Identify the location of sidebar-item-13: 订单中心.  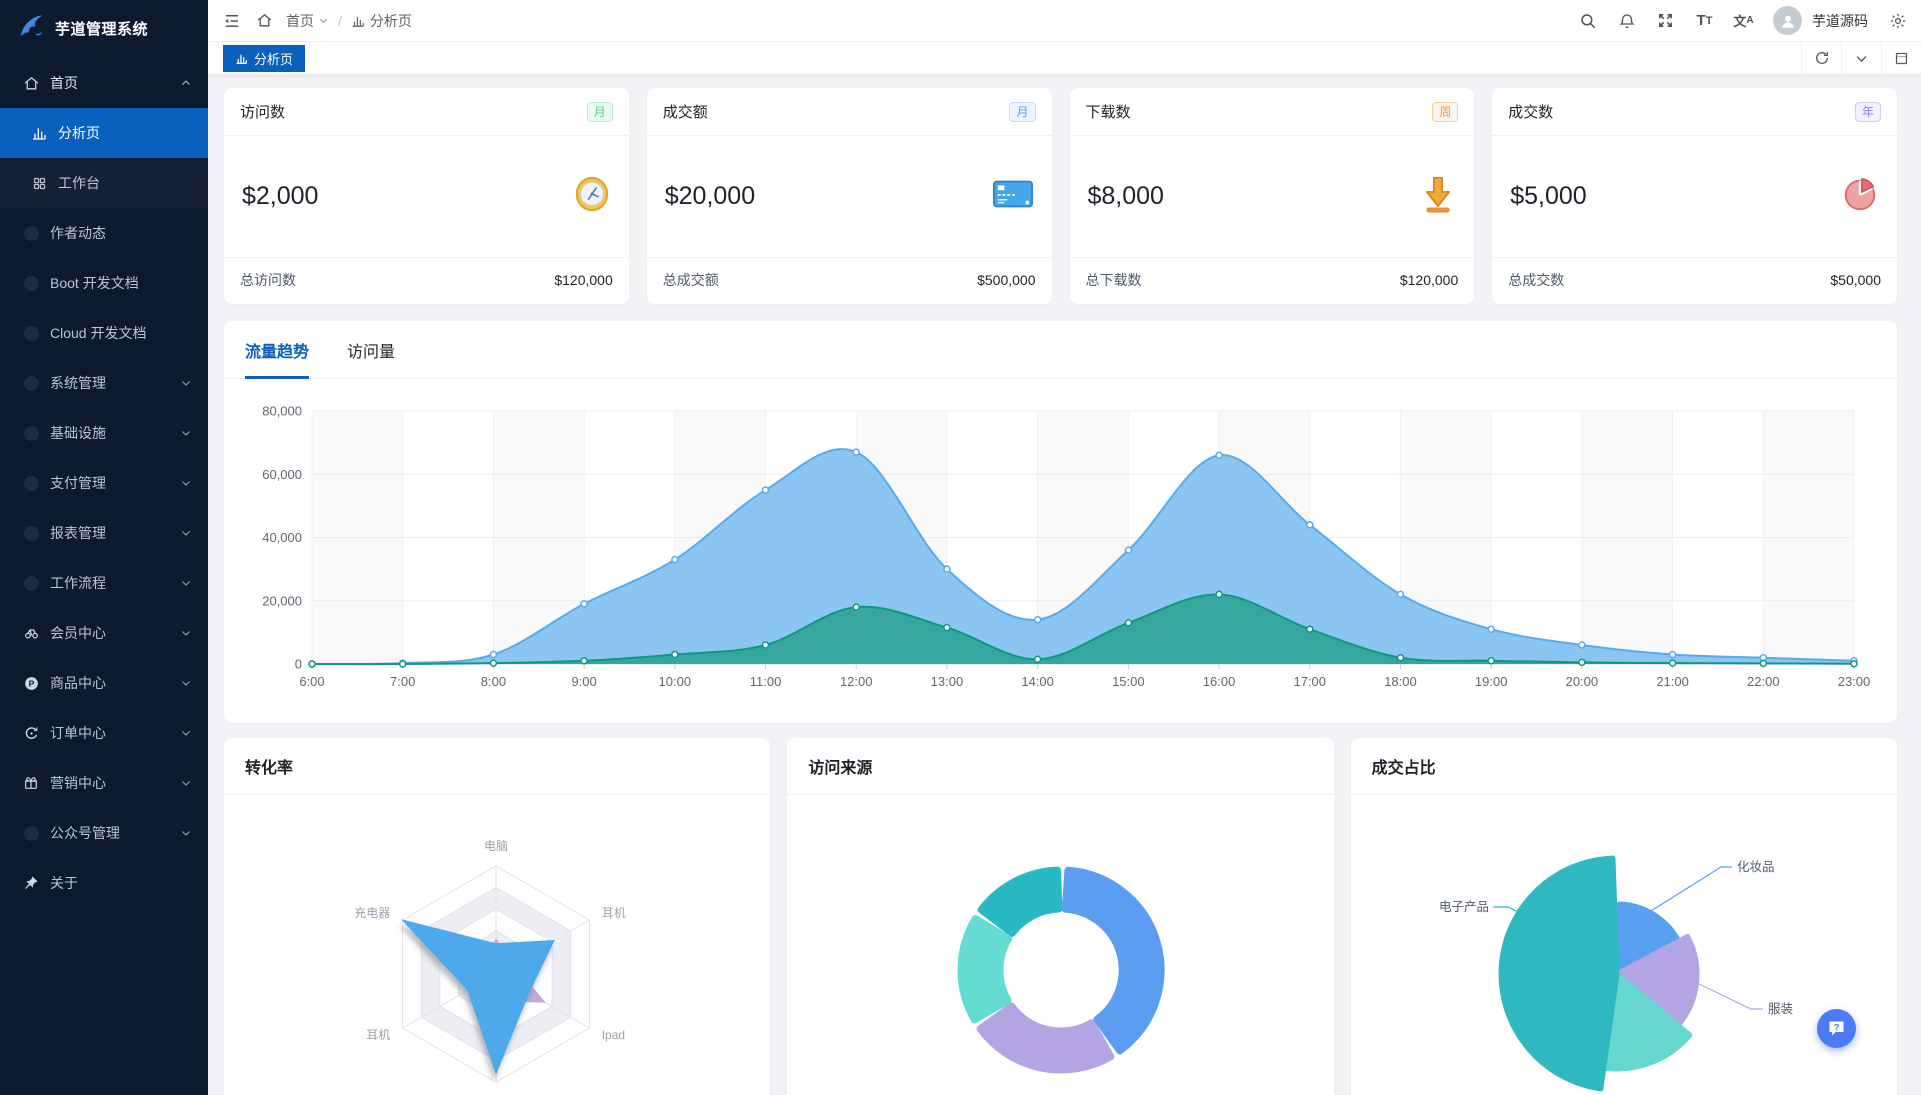
(104, 733).